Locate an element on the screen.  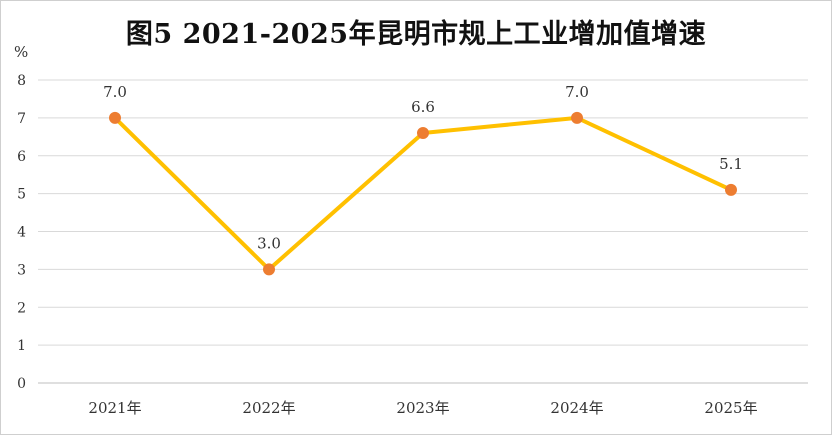
y-axis-unit-label: % is located at coordinates (21, 52).